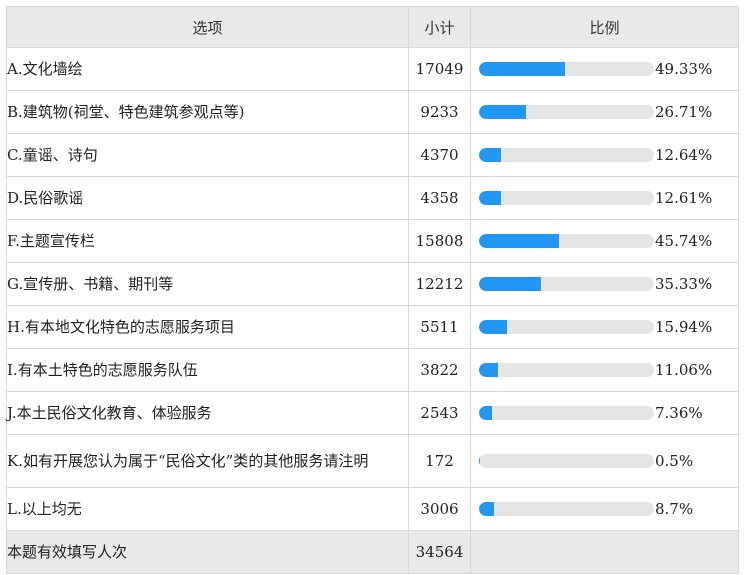  I want to click on ratio-cell: 7.36%, so click(604, 413).